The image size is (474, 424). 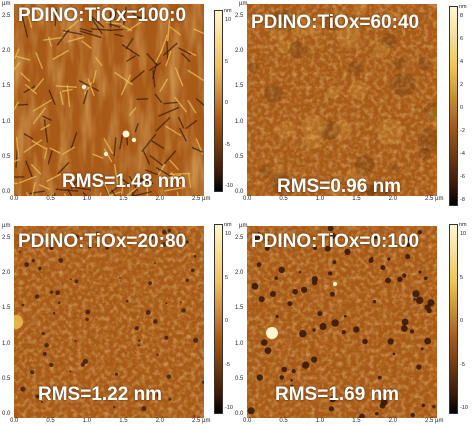 What do you see at coordinates (6, 308) in the screenshot?
I see `y-tick-label: 1.5` at bounding box center [6, 308].